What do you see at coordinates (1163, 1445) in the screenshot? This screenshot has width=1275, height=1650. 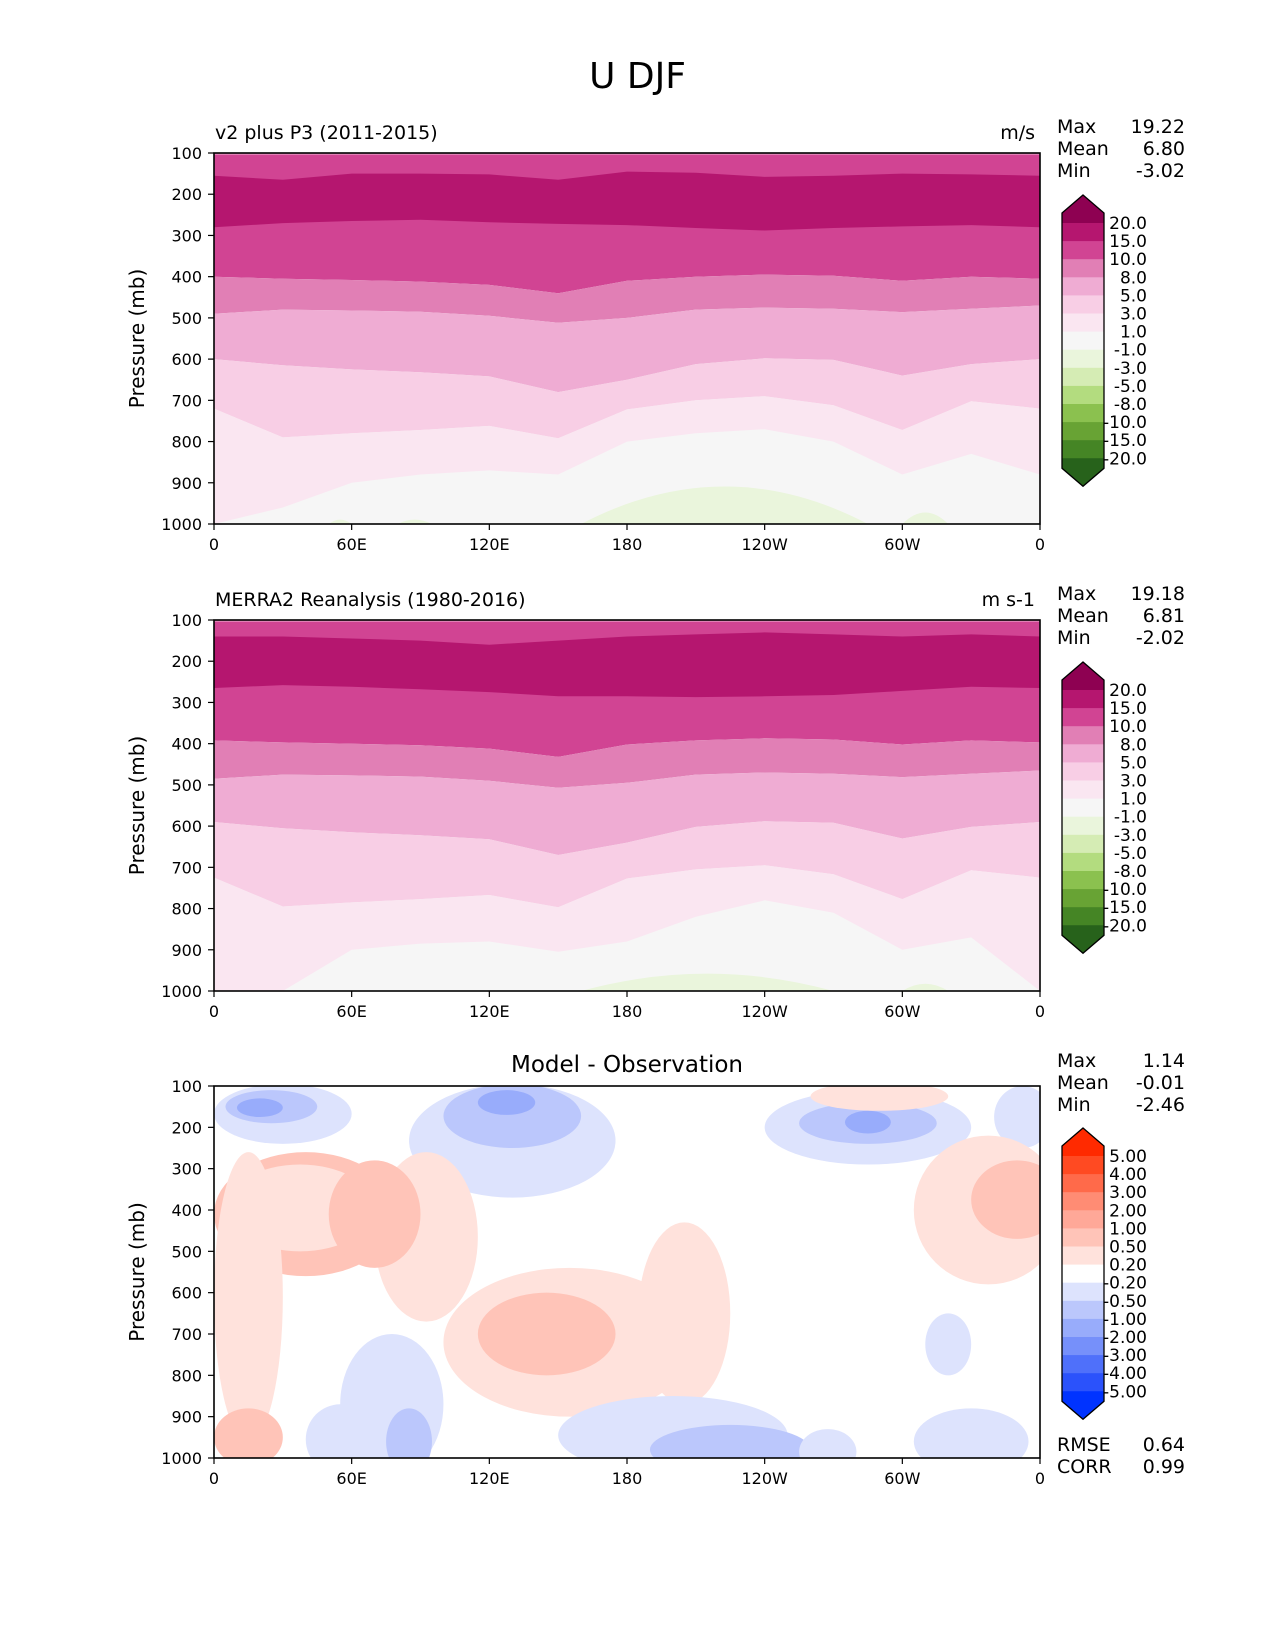 I see `metric-value: 0.64` at bounding box center [1163, 1445].